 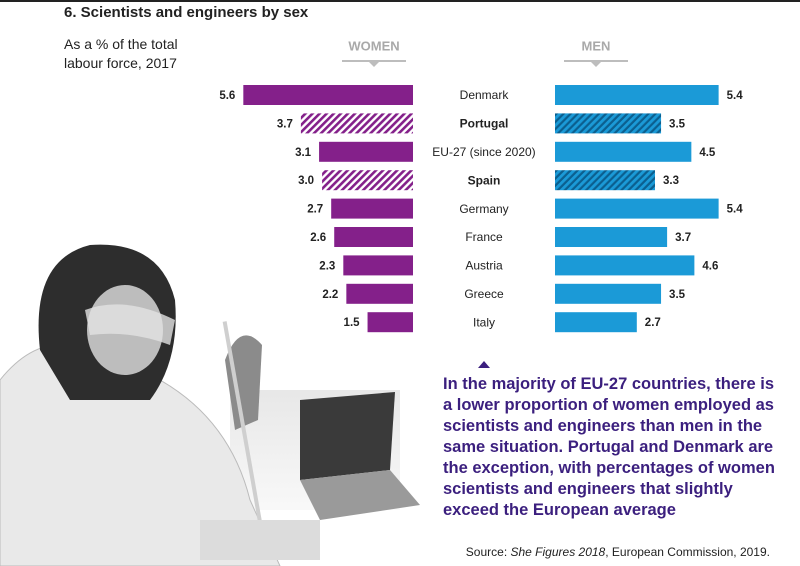 What do you see at coordinates (484, 237) in the screenshot?
I see `category-label: France` at bounding box center [484, 237].